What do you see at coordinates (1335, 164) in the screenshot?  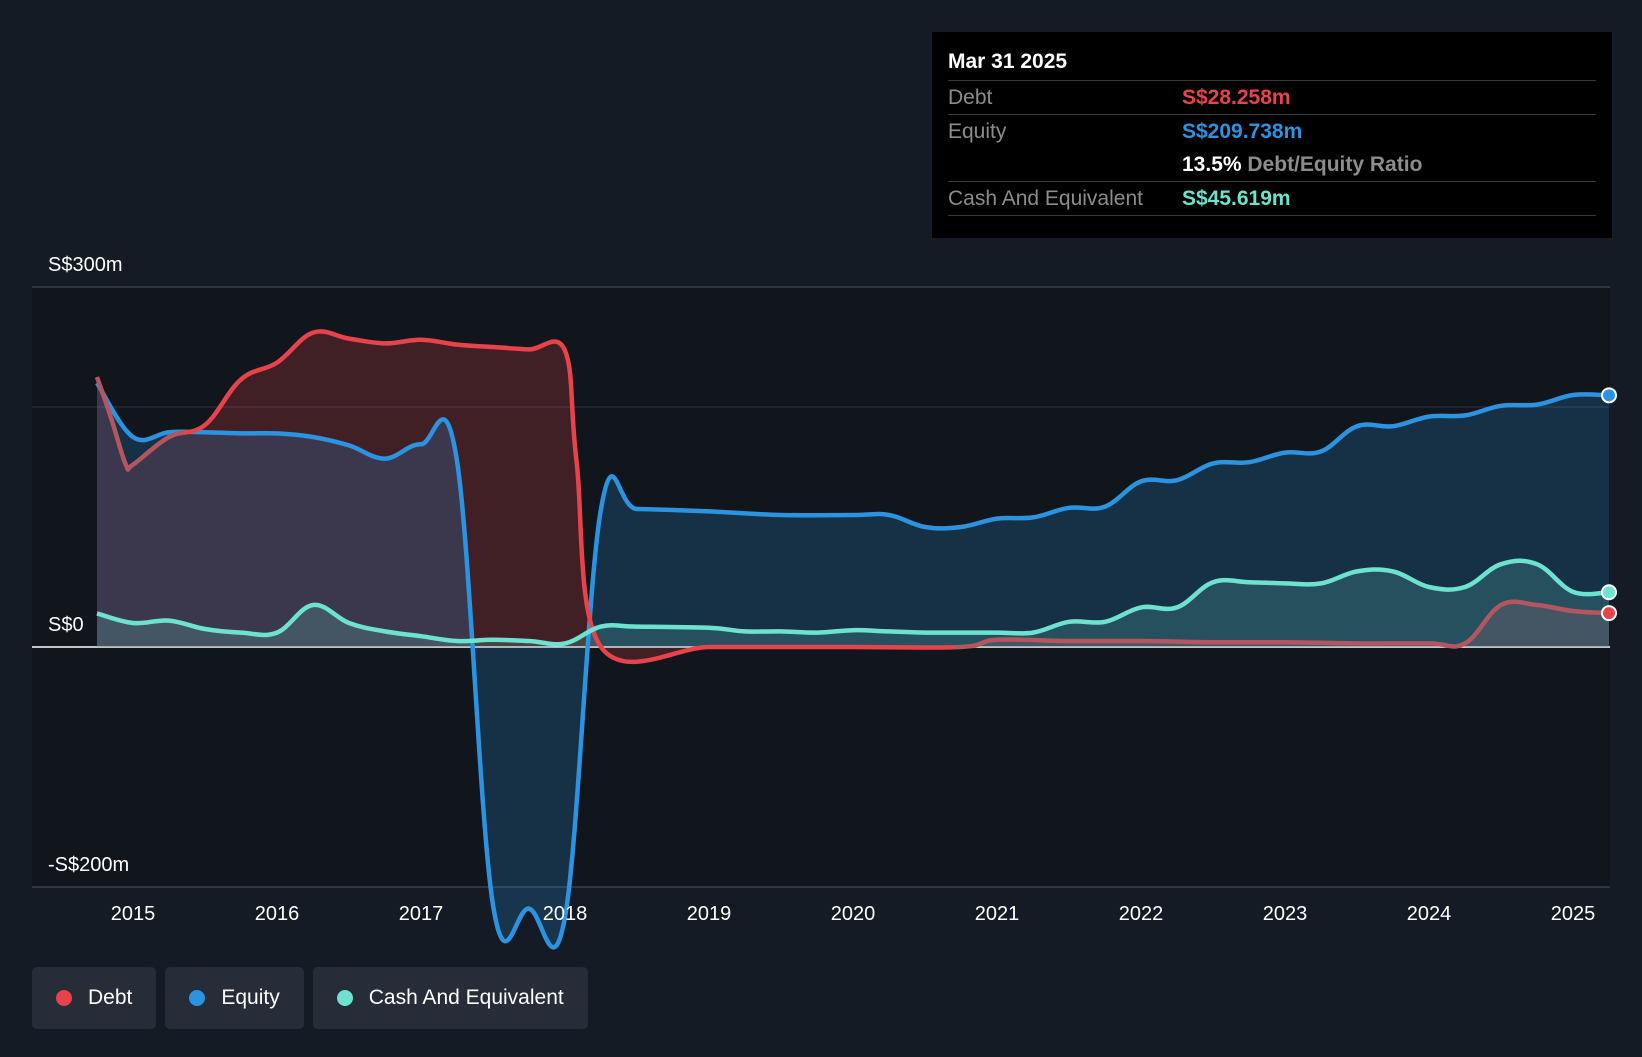 I see `tooltip-ratio-label: Debt/Equity Ratio` at bounding box center [1335, 164].